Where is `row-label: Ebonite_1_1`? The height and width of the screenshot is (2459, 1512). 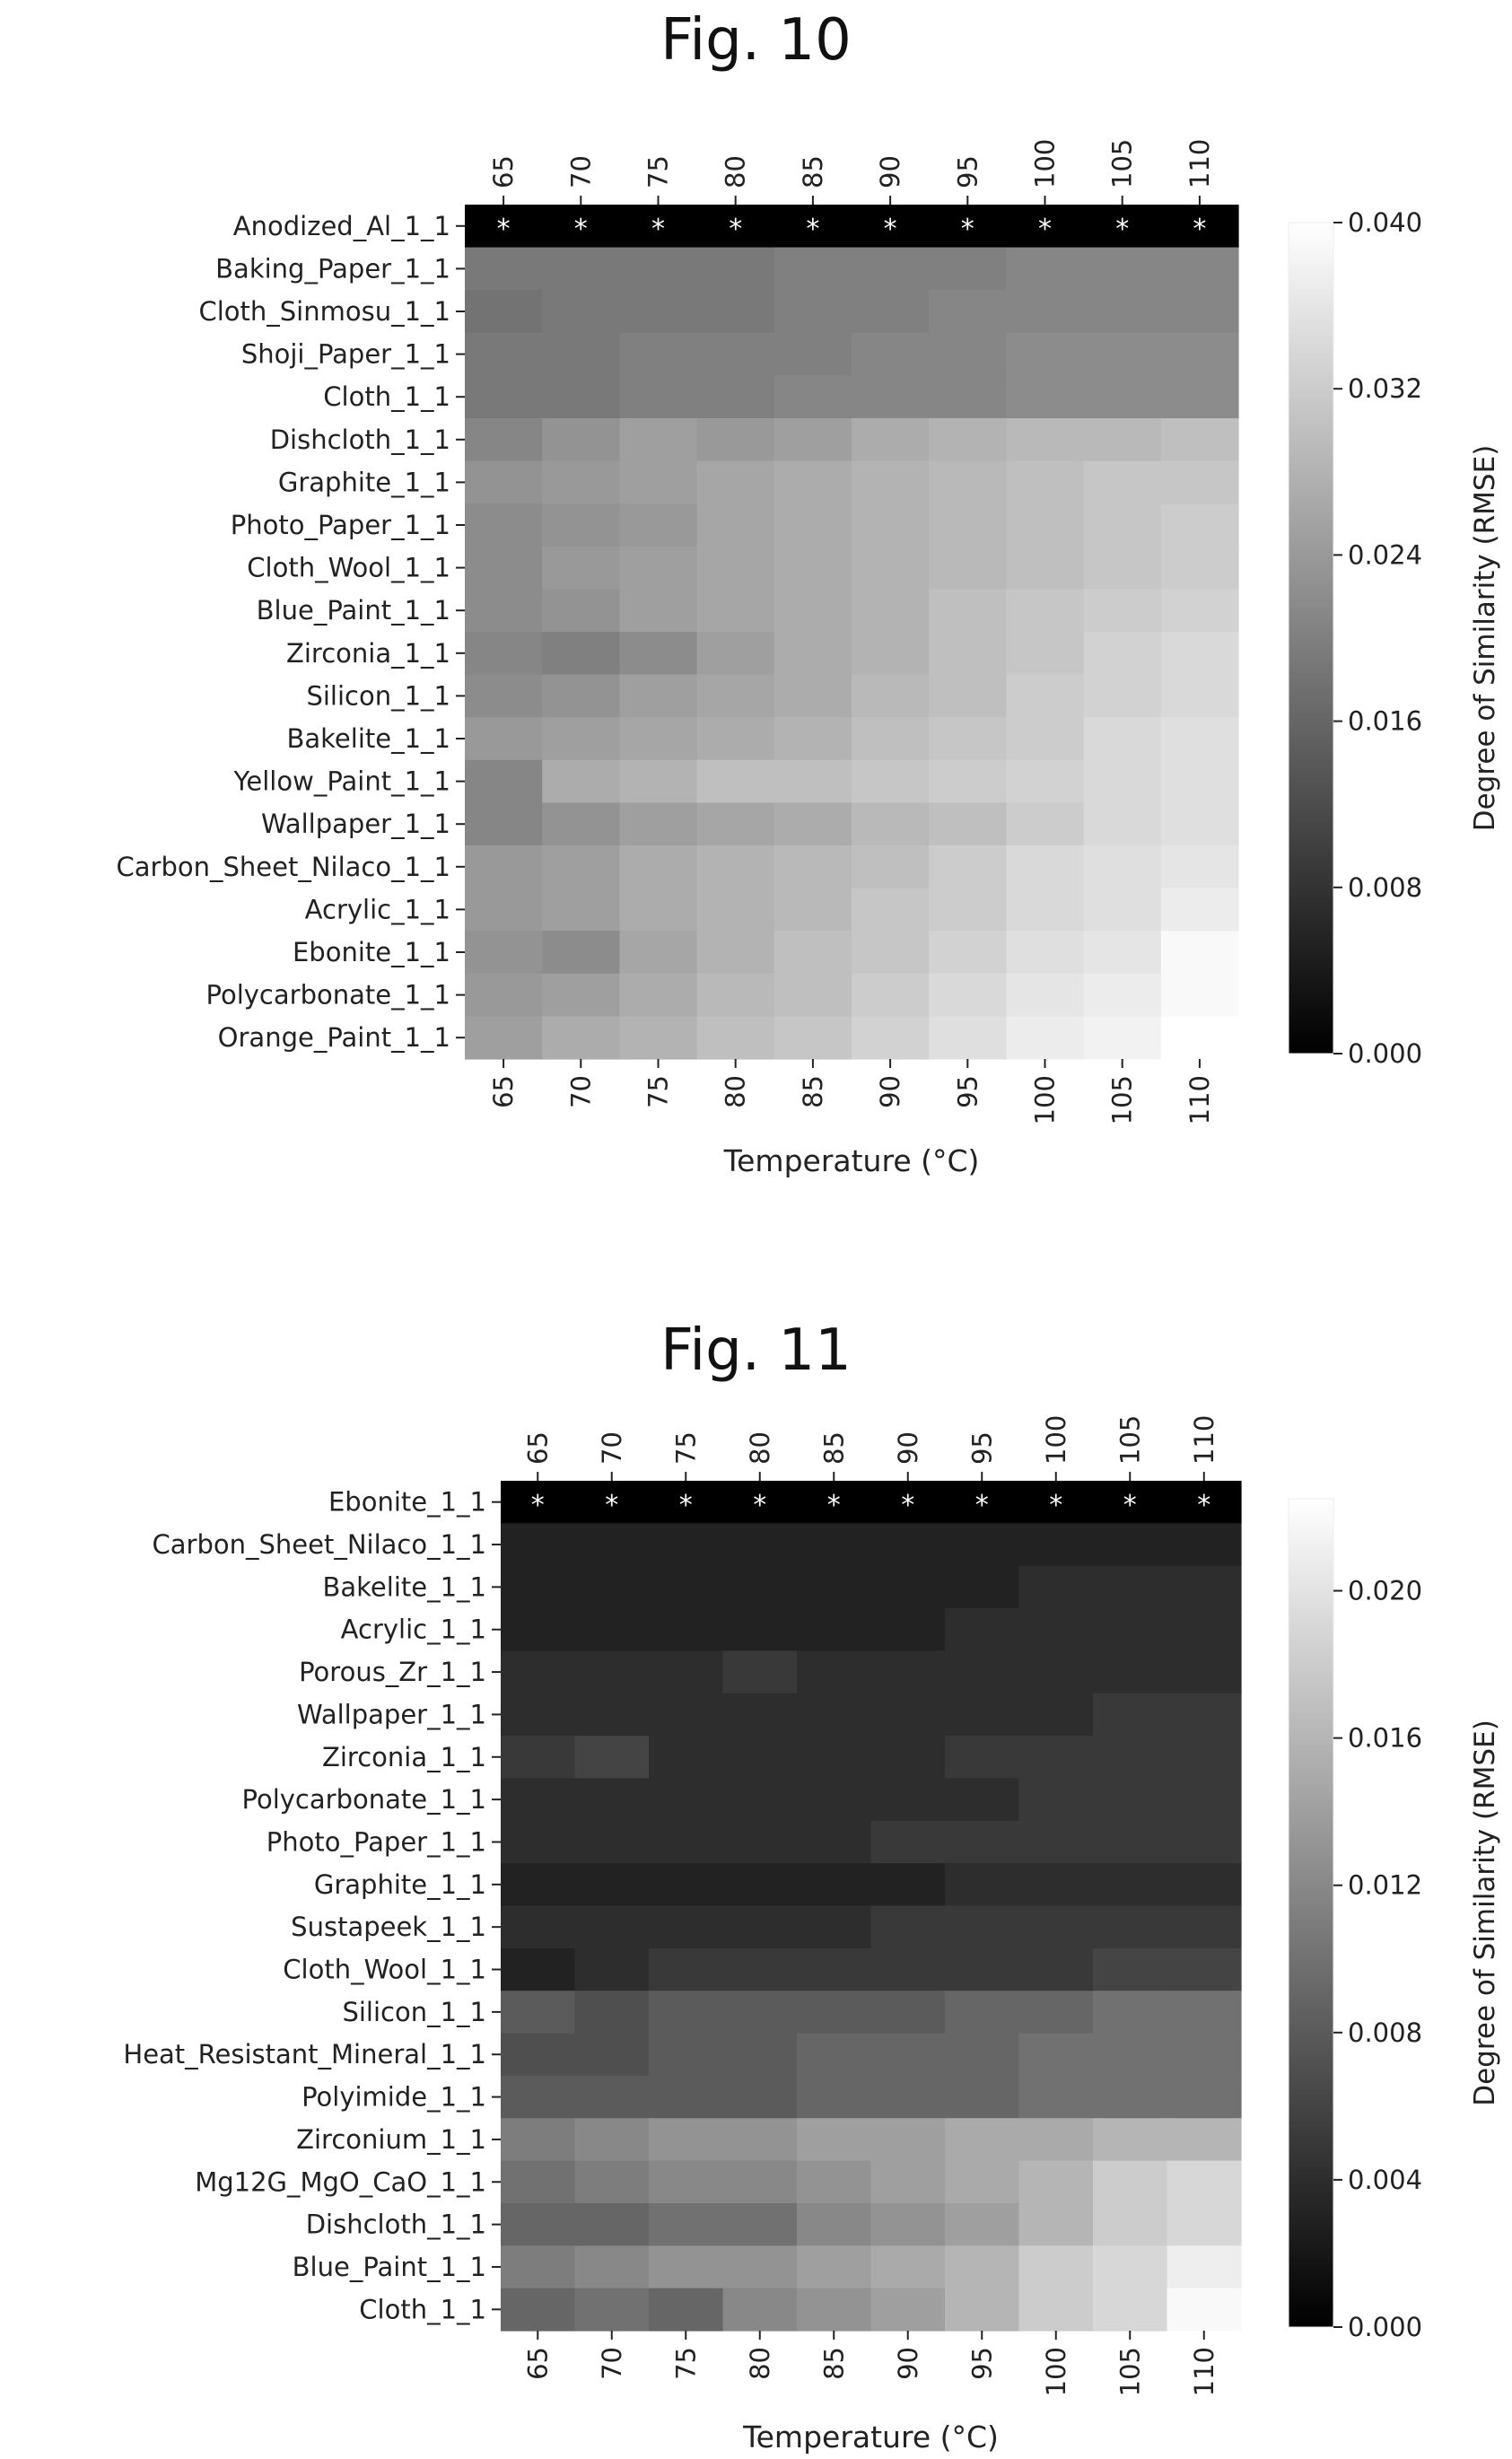 row-label: Ebonite_1_1 is located at coordinates (371, 952).